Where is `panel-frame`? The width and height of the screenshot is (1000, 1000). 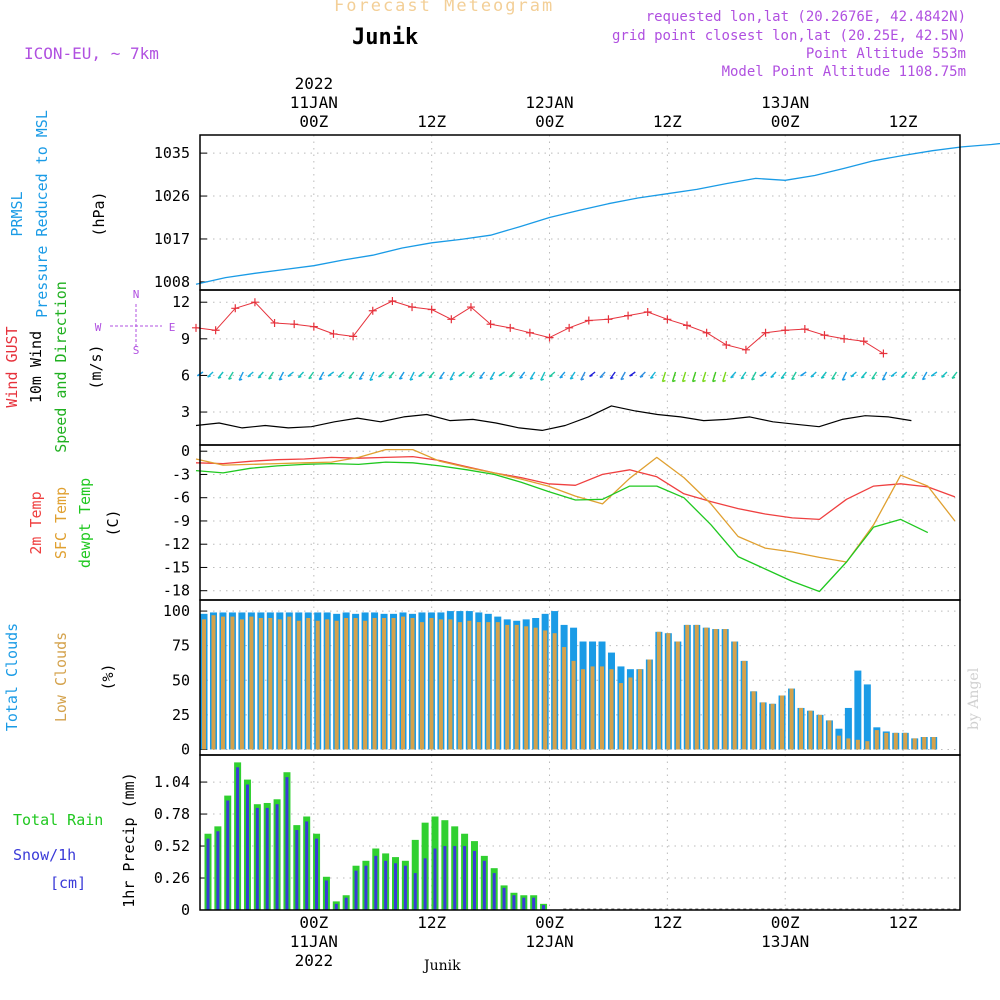
panel-frame is located at coordinates (580, 832).